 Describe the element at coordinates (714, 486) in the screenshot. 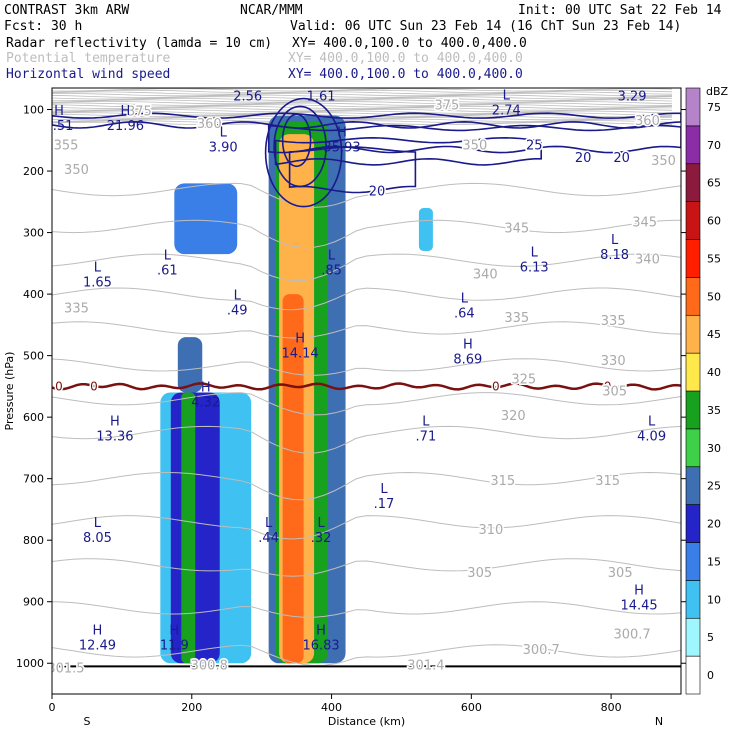

I see `colorbar-level-label: 25` at that location.